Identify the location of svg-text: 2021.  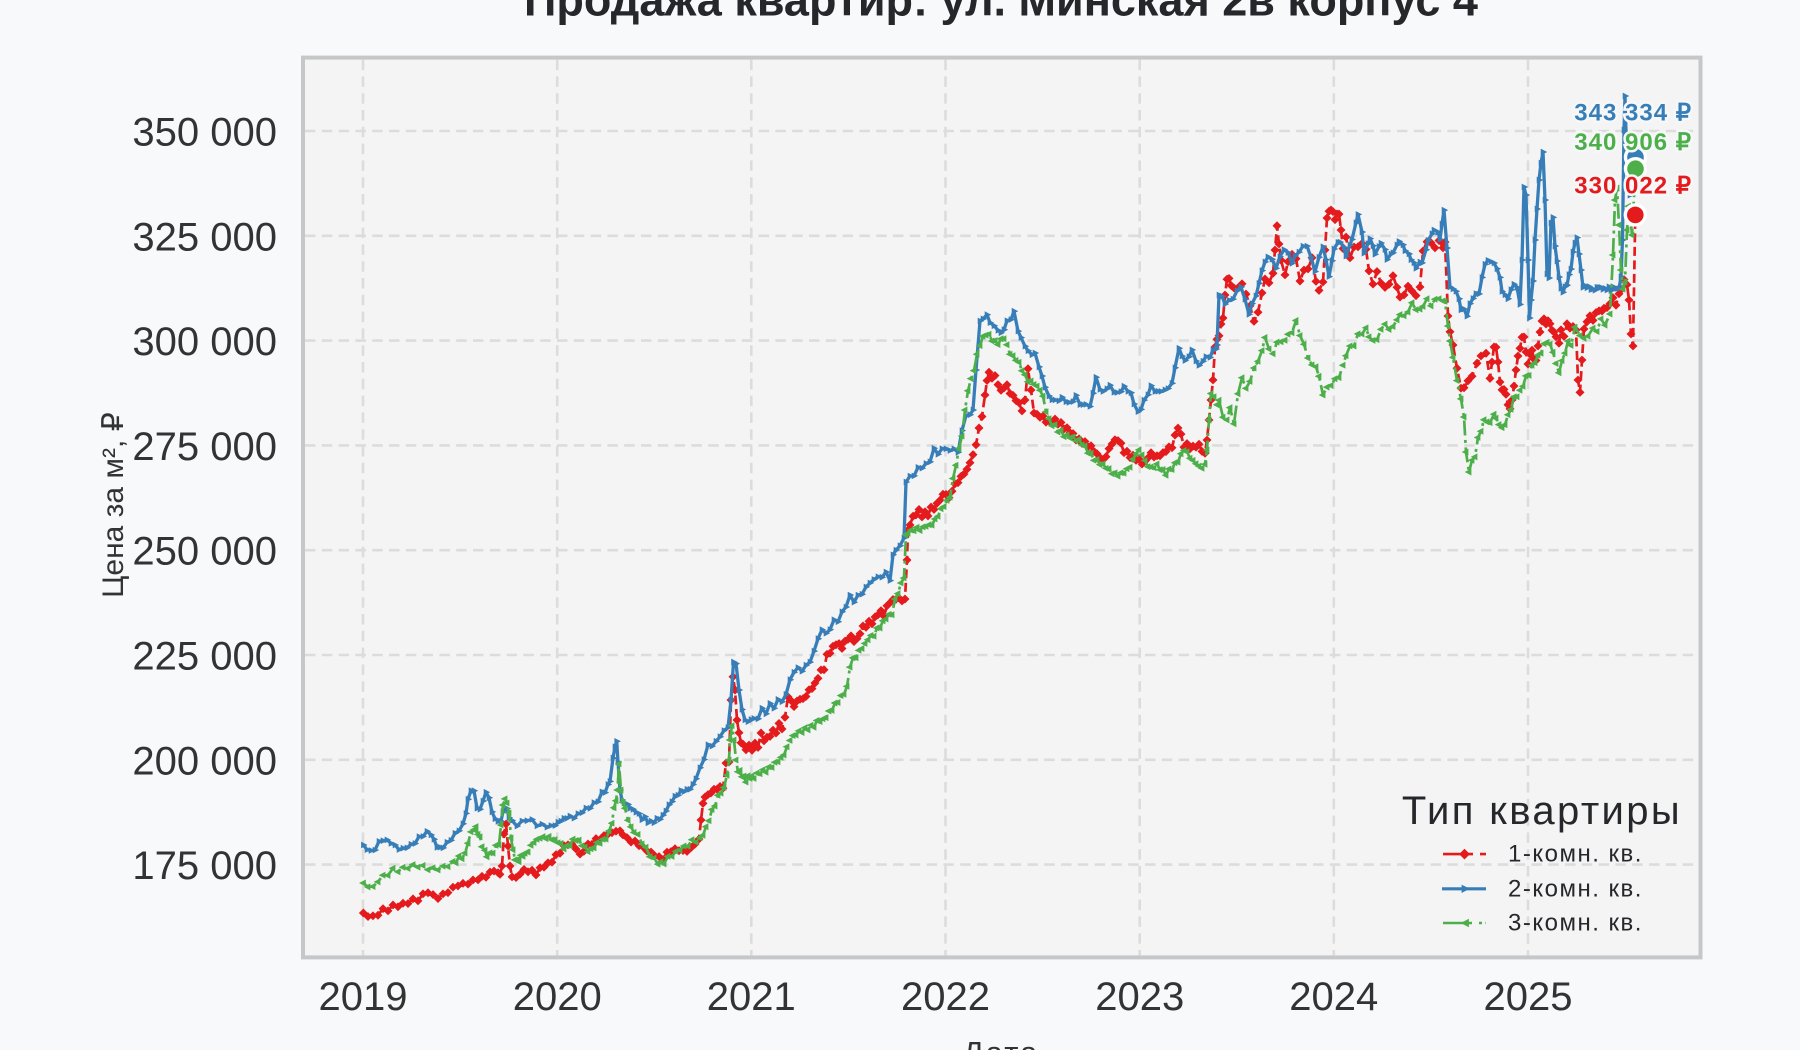
(751, 997).